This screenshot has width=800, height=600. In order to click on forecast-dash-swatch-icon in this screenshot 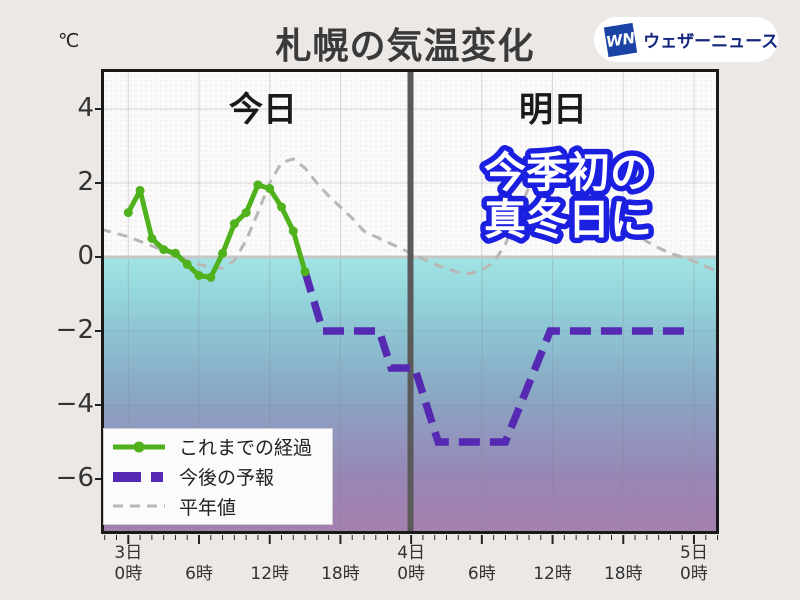, I will do `click(140, 476)`.